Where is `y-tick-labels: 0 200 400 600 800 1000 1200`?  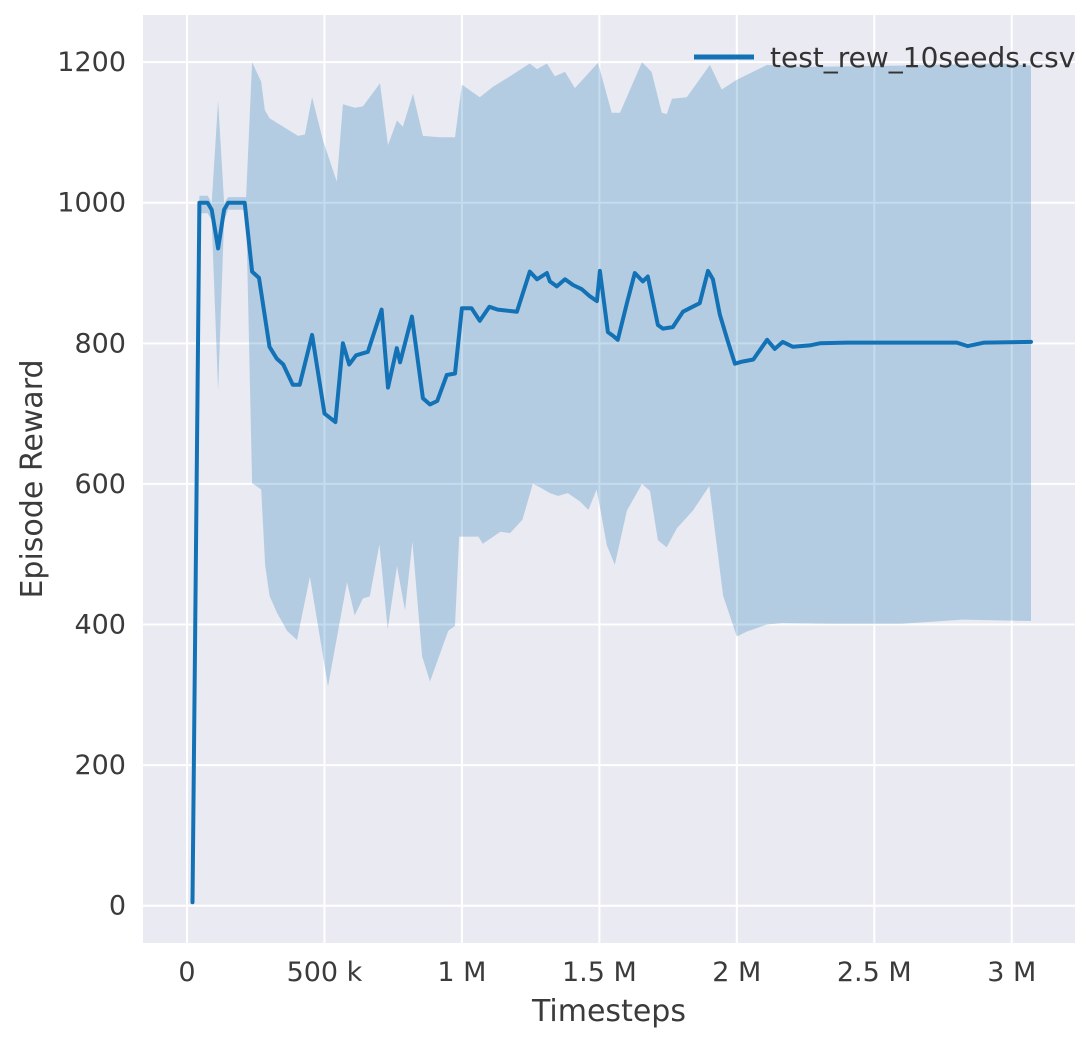 y-tick-labels: 0 200 400 600 800 1000 1200 is located at coordinates (91, 484).